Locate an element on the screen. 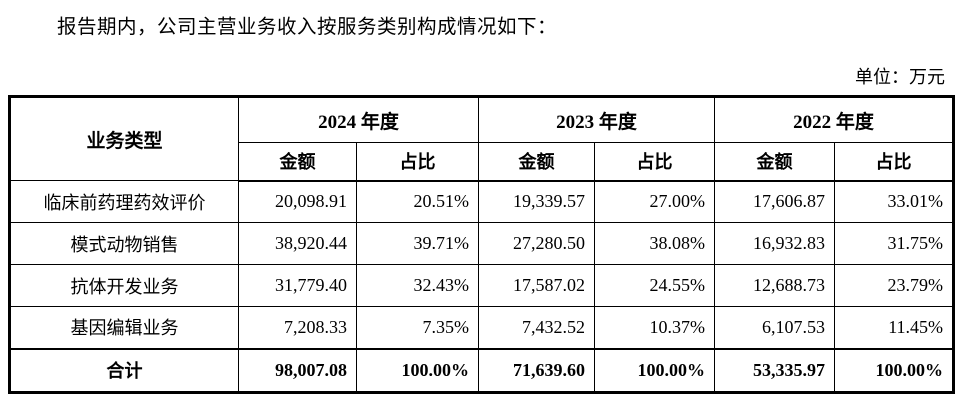 The height and width of the screenshot is (400, 960). cell-amount-2022: 6,107.53 is located at coordinates (775, 327).